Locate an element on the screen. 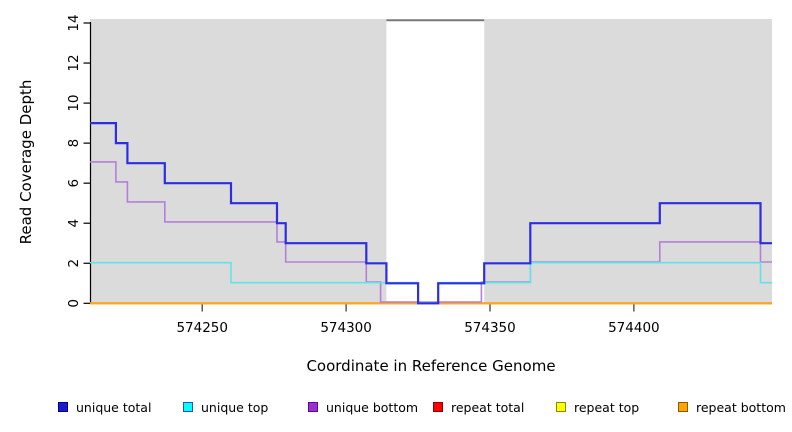 The height and width of the screenshot is (432, 792). legend-swatch-repeat-top is located at coordinates (561, 407).